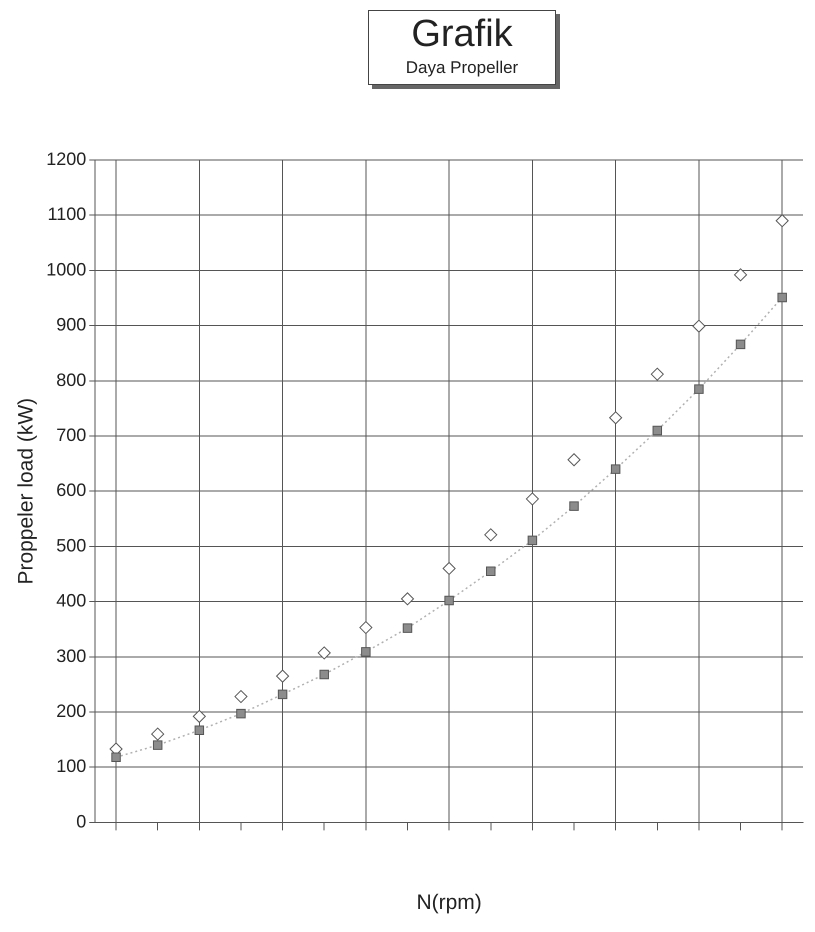 The width and height of the screenshot is (815, 932). I want to click on y-tick-label: 400, so click(71, 600).